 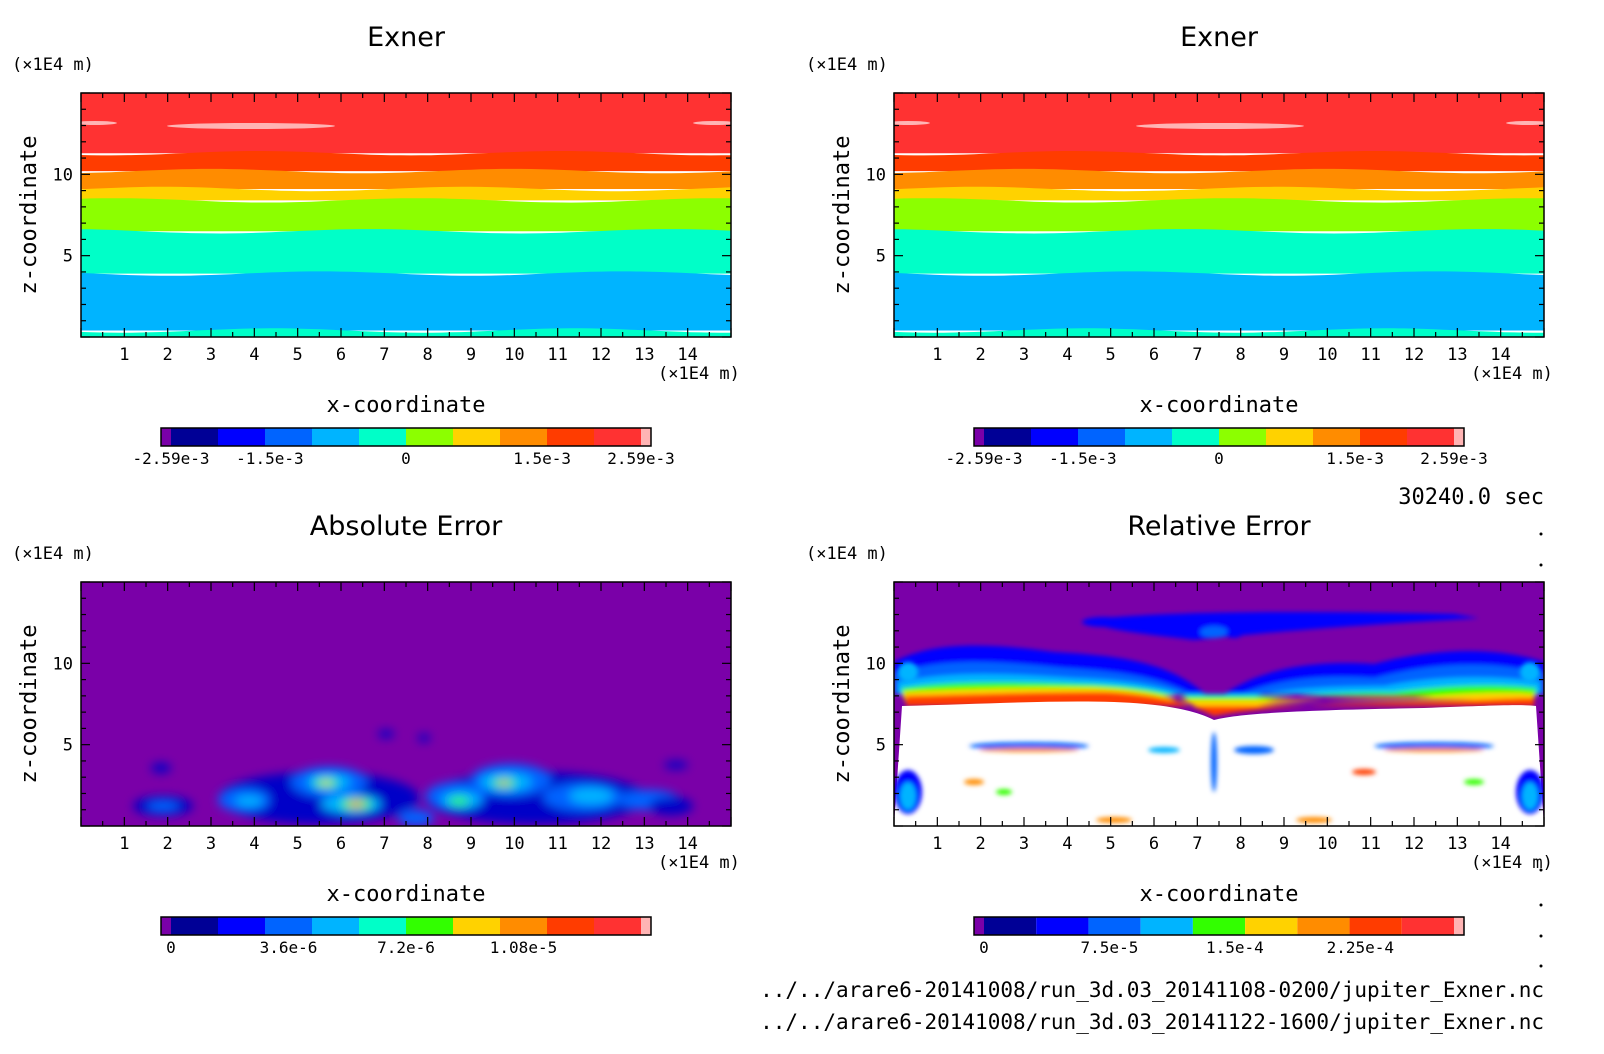 What do you see at coordinates (984, 947) in the screenshot?
I see `colorbar-tick-label: 0` at bounding box center [984, 947].